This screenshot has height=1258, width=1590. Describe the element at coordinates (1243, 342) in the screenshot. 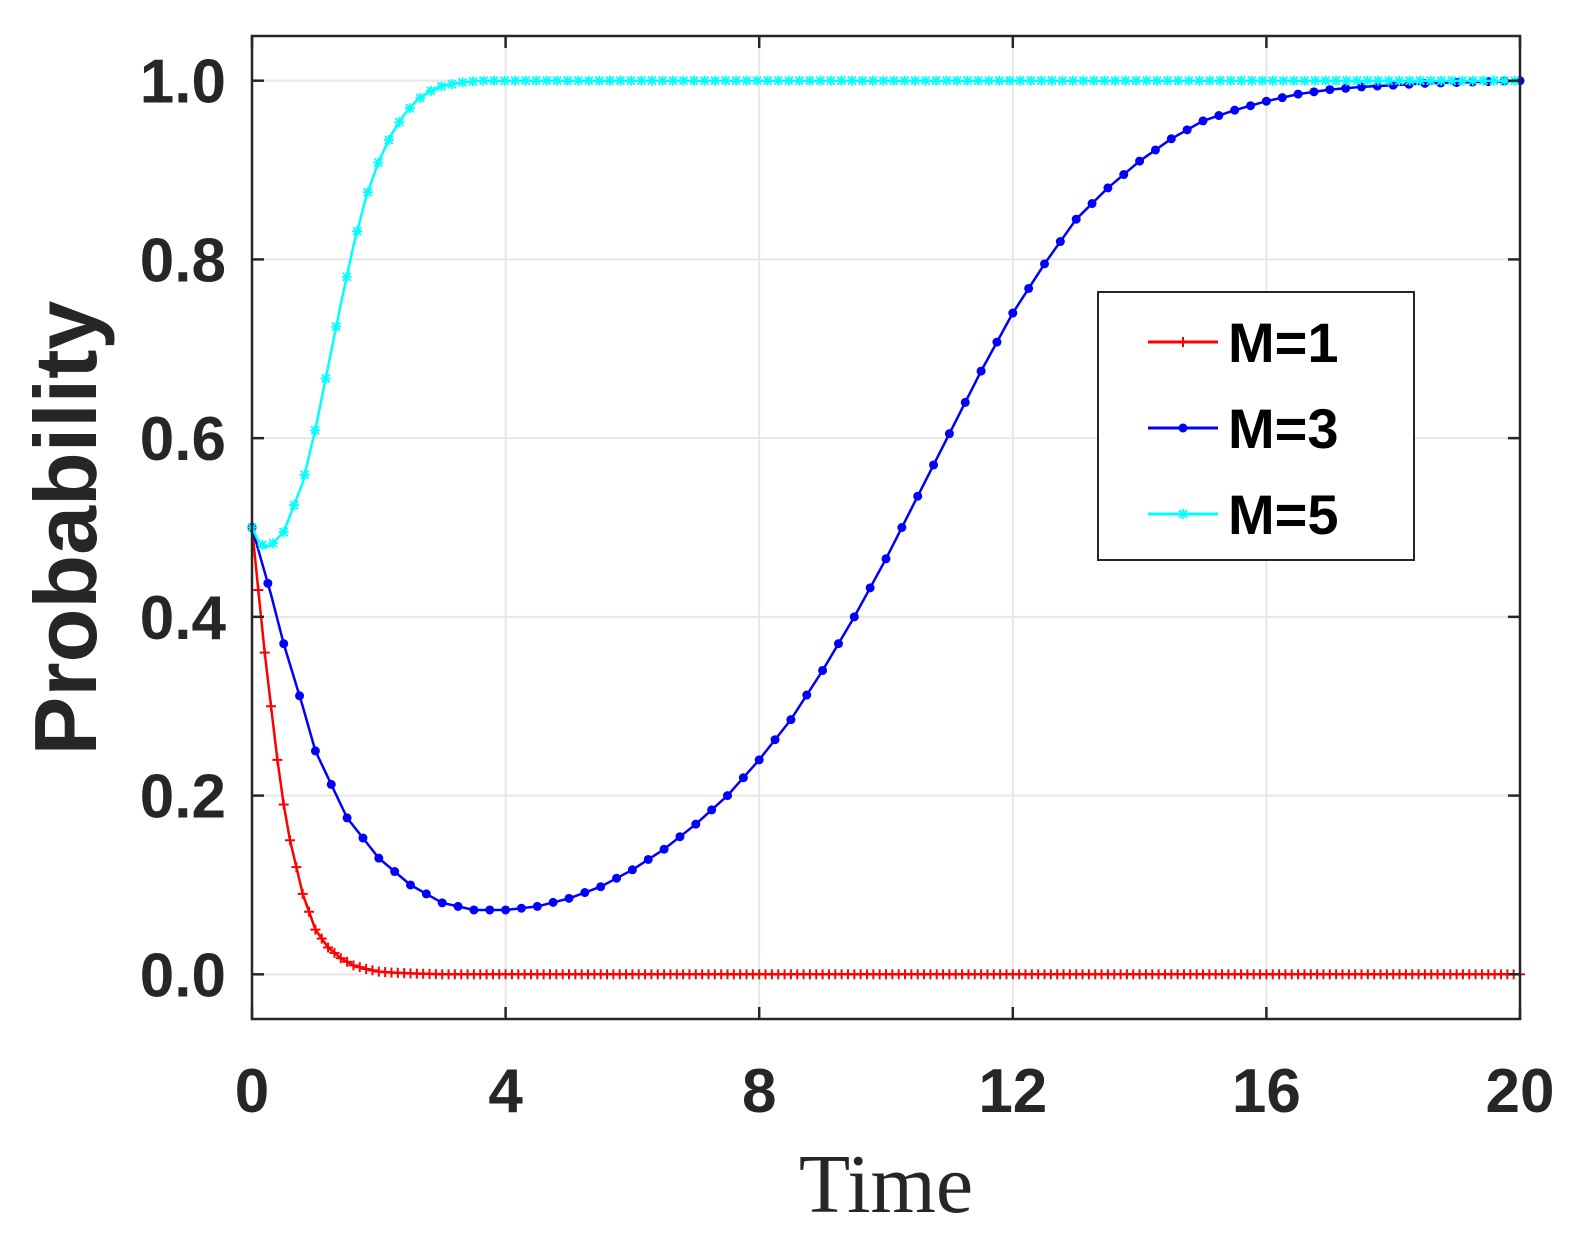

I see `legend-item: M=1` at that location.